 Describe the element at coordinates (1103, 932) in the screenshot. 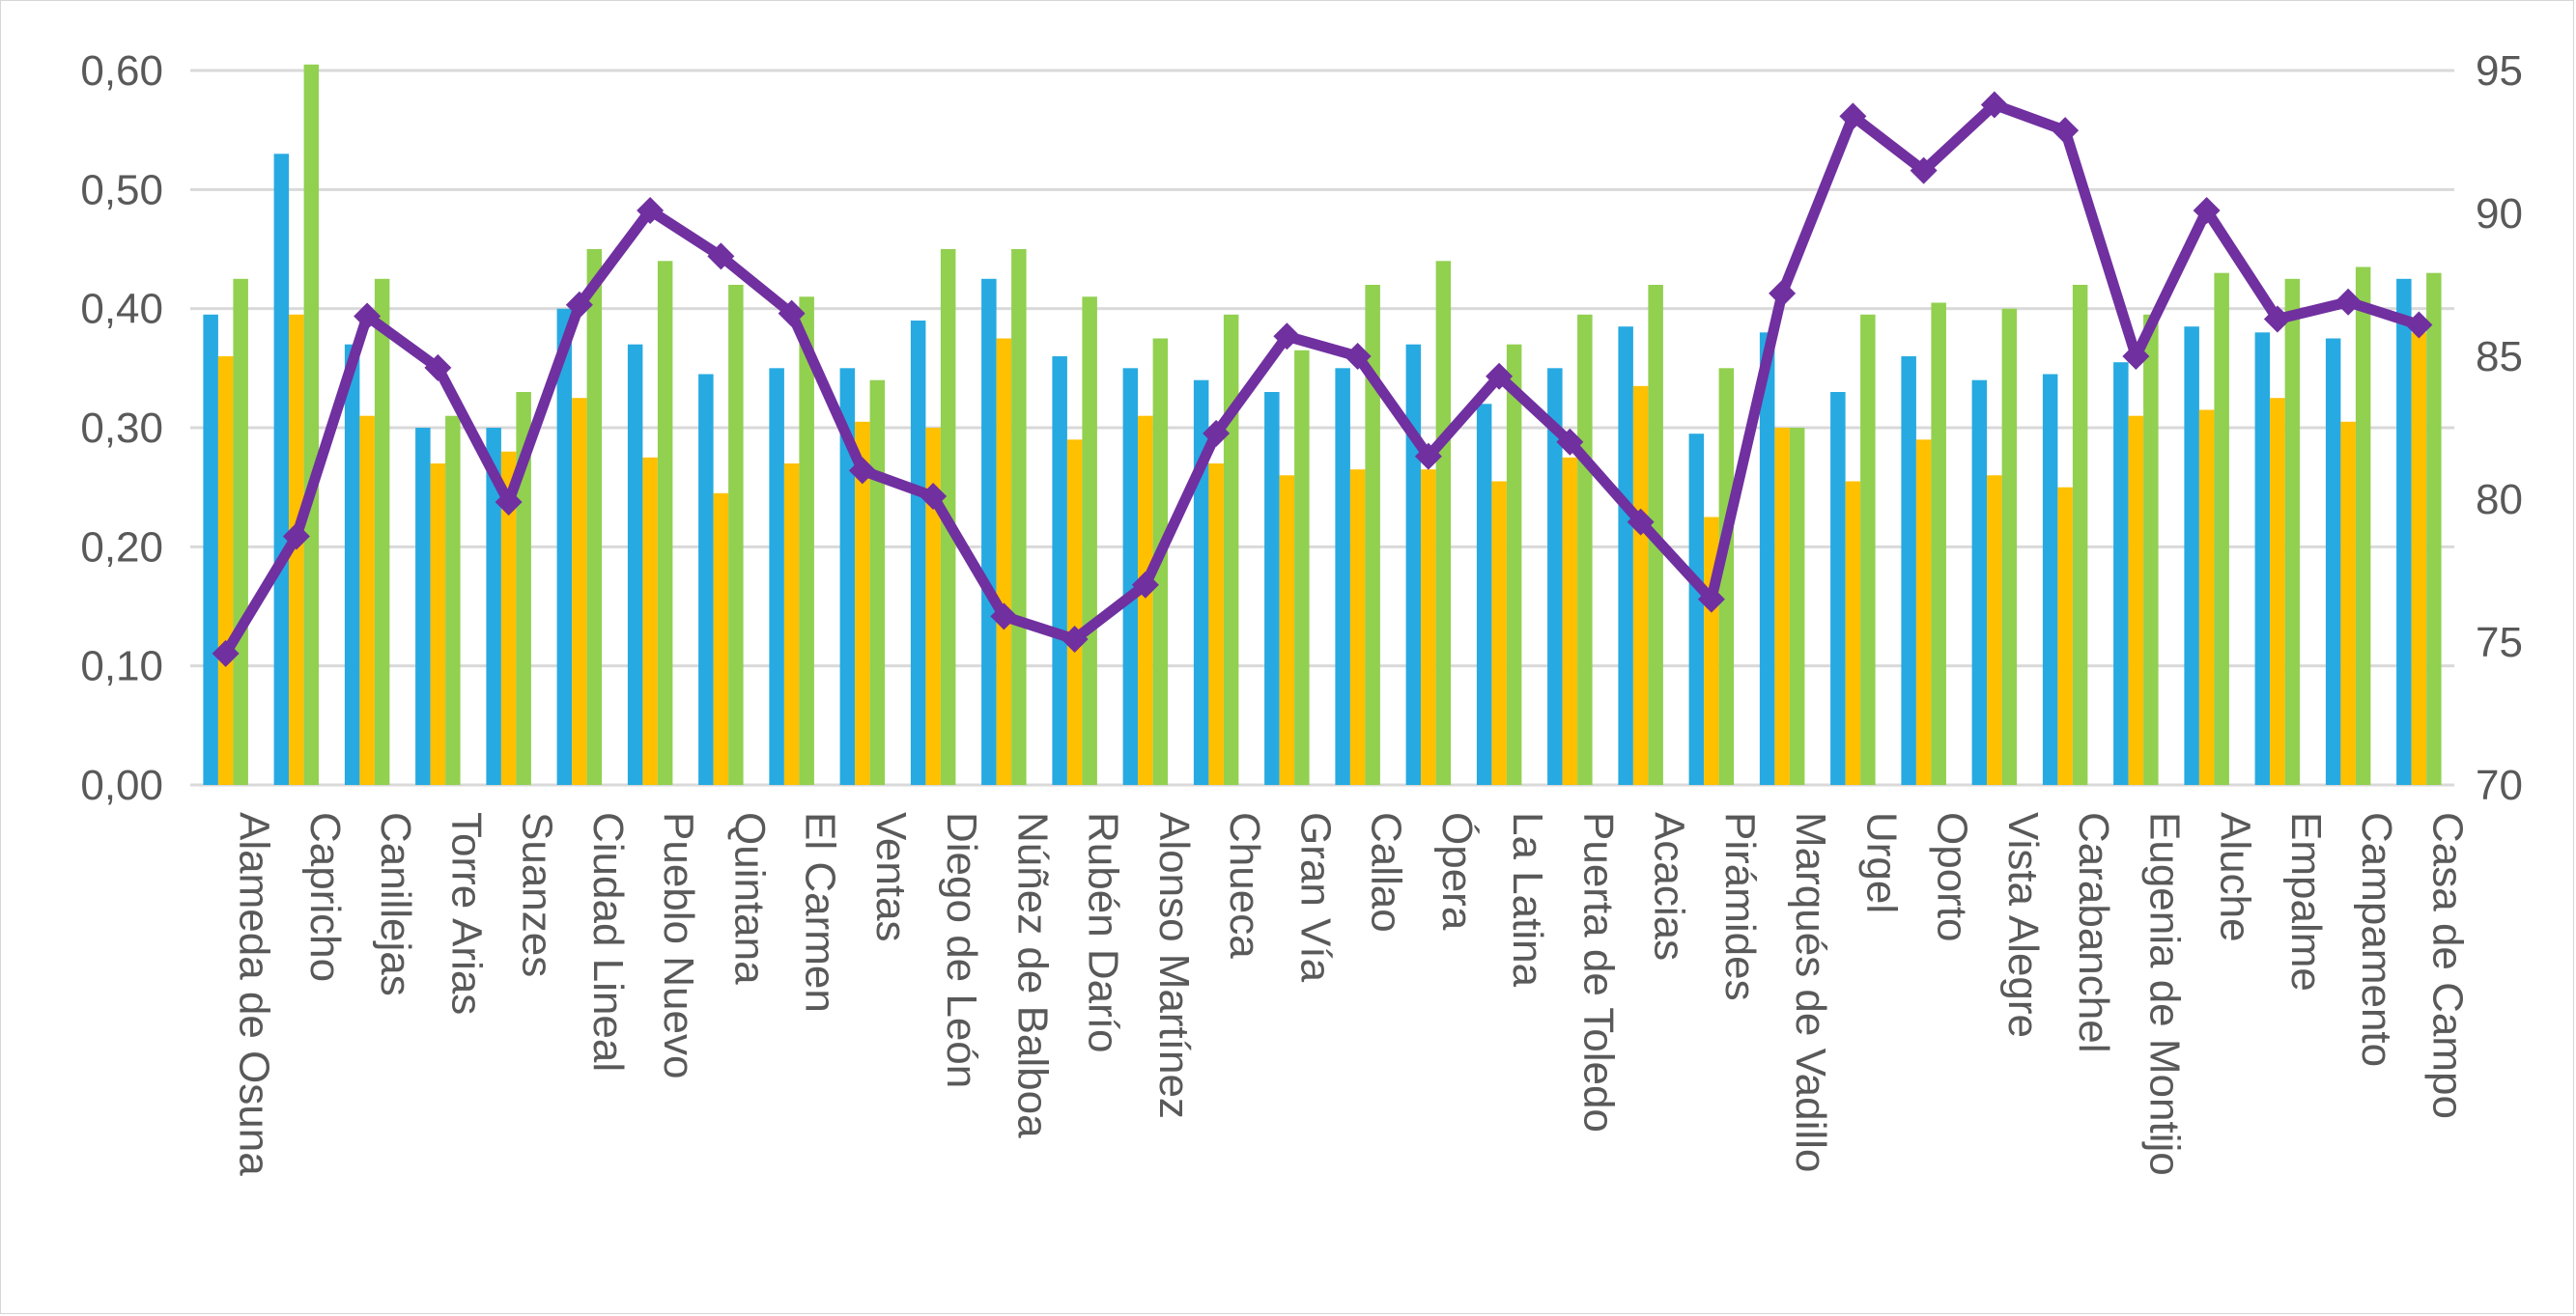

I see `category-label: Rubén Darío` at that location.